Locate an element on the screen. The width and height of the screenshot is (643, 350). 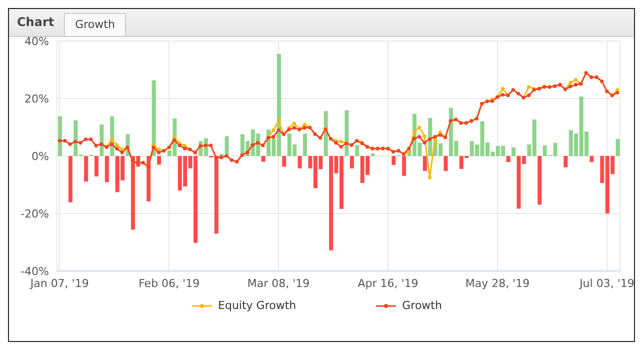
x-tick-label: Jan 07, '19 is located at coordinates (59, 283).